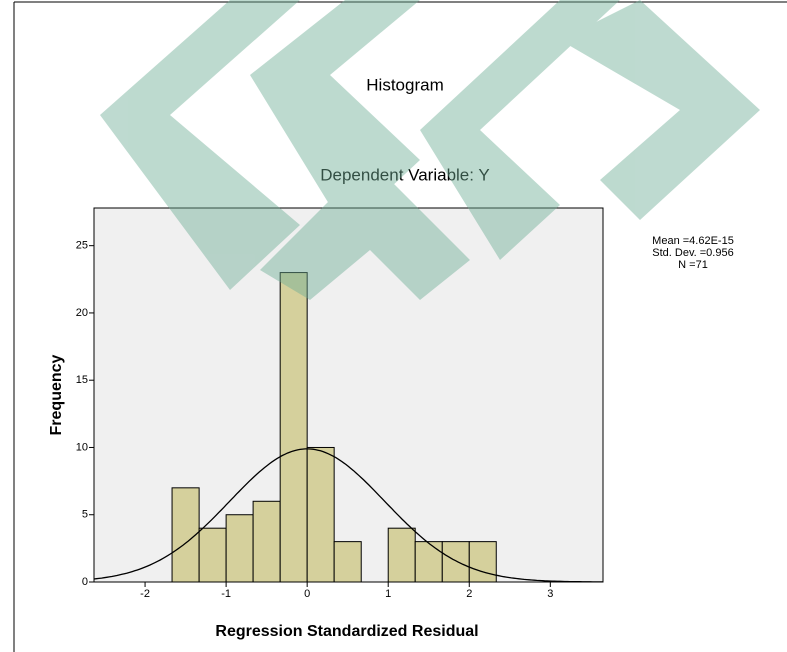 This screenshot has height=652, width=787. What do you see at coordinates (85, 582) in the screenshot?
I see `y-tick-label: 0` at bounding box center [85, 582].